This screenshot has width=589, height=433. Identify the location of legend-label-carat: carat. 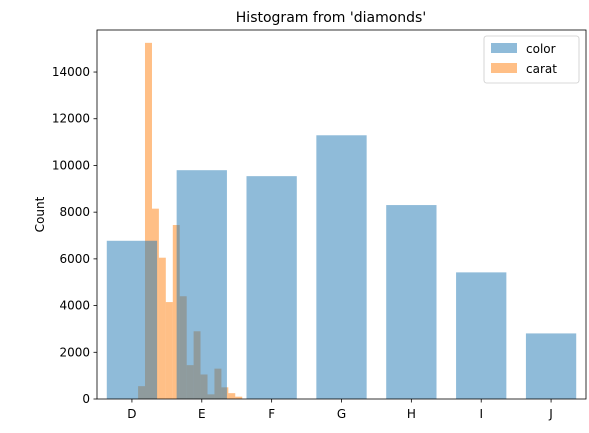
(541, 69).